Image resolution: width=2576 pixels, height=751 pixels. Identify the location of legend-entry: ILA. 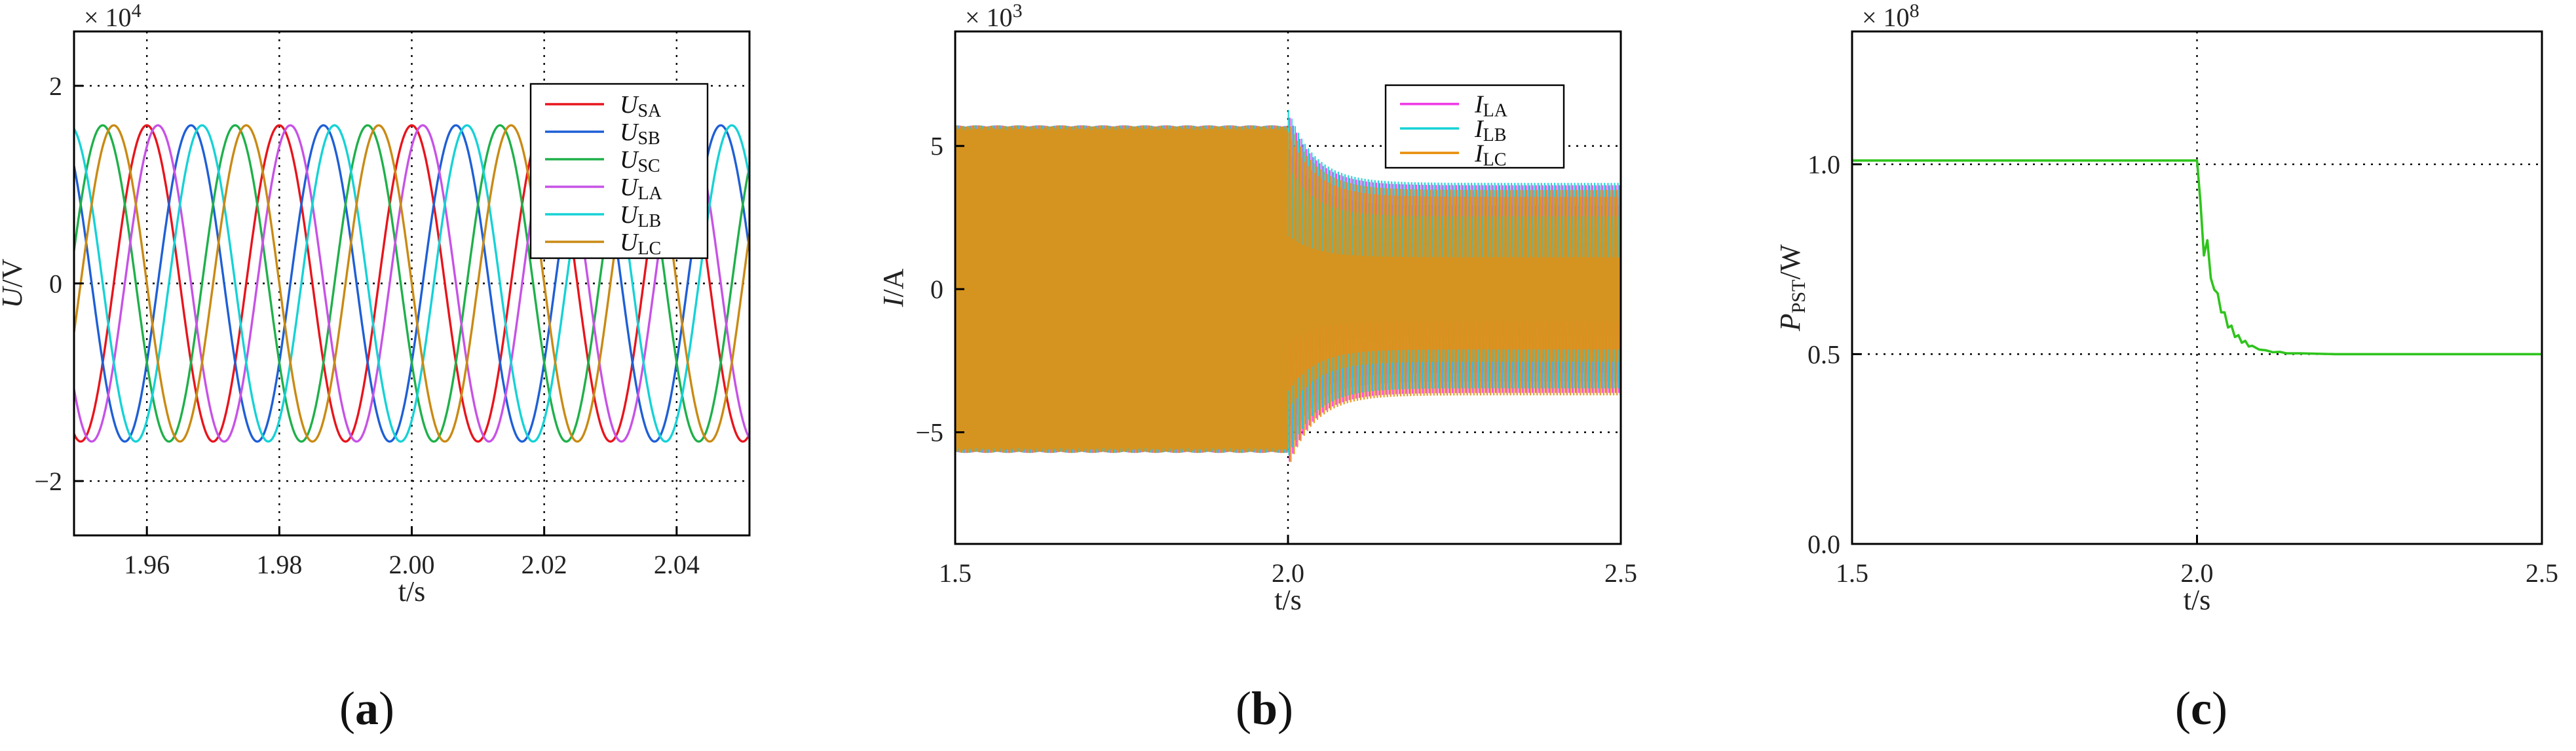
(1491, 106).